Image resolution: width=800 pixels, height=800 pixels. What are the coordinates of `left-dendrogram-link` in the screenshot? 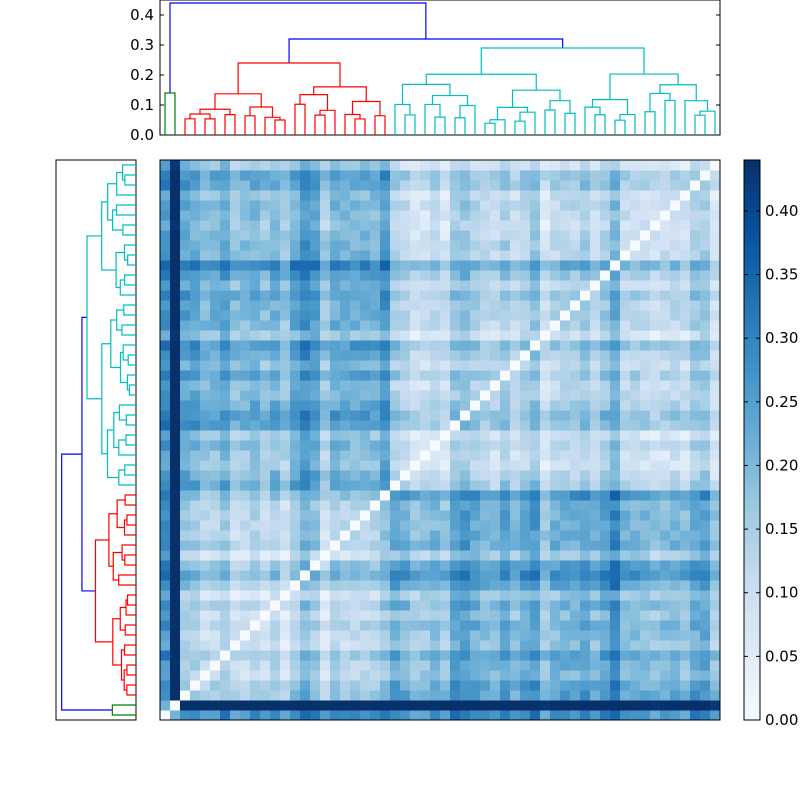 It's located at (128, 552).